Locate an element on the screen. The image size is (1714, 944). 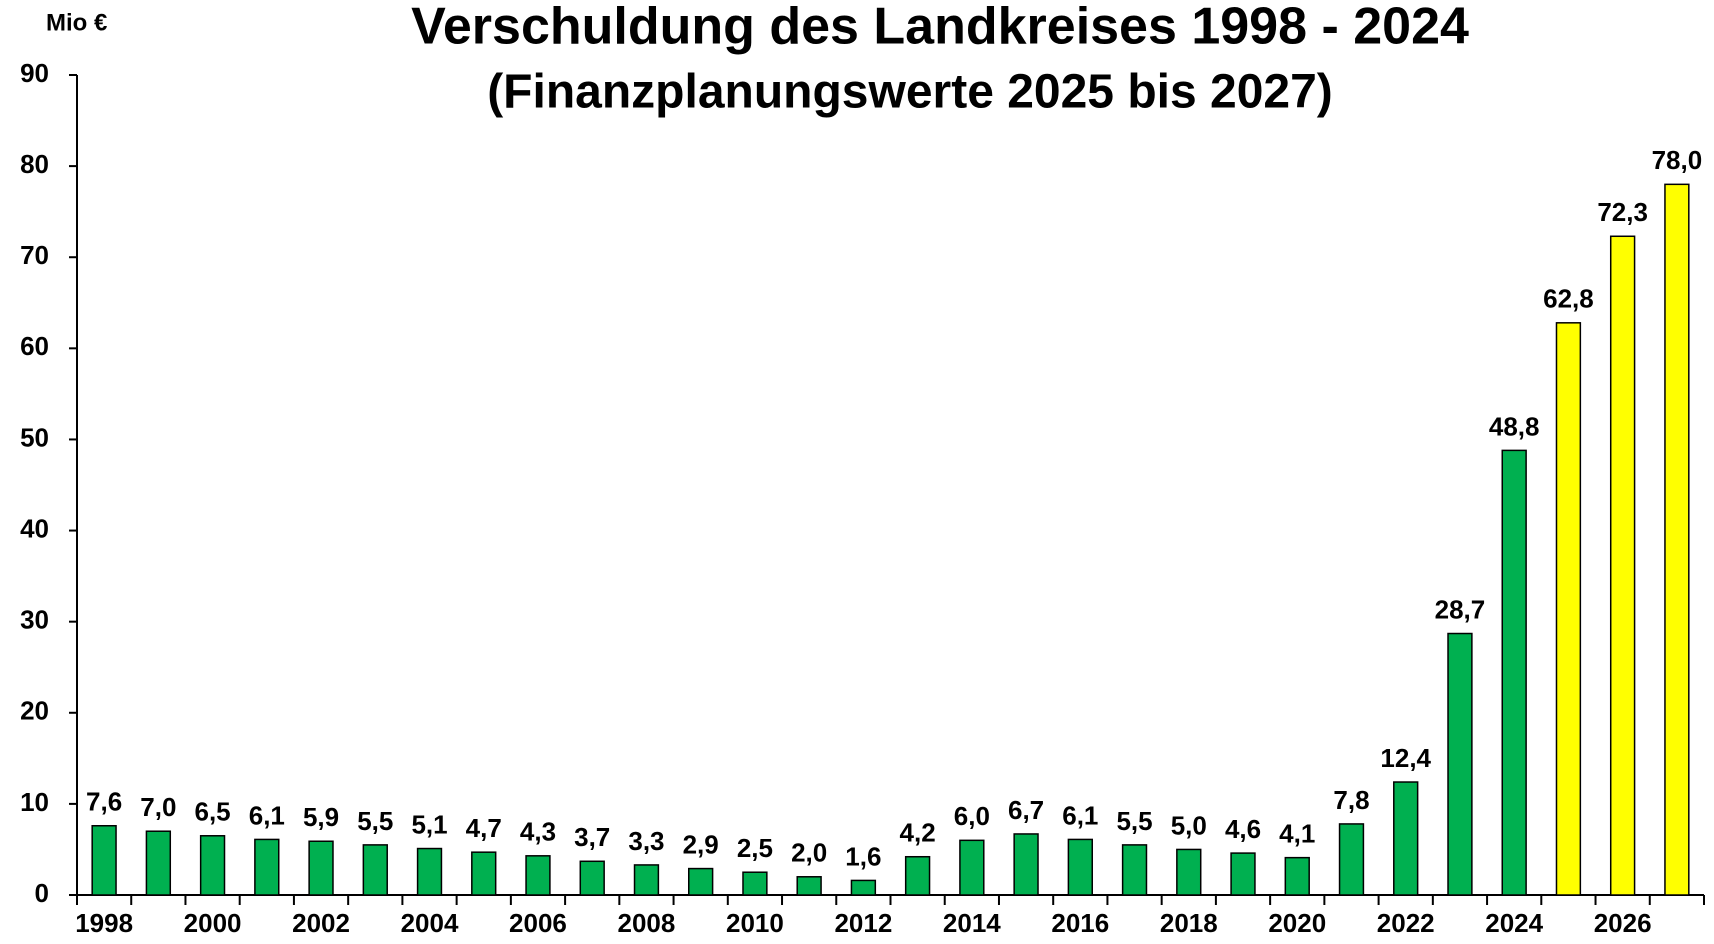
x-tick-label: 2026 is located at coordinates (1623, 923).